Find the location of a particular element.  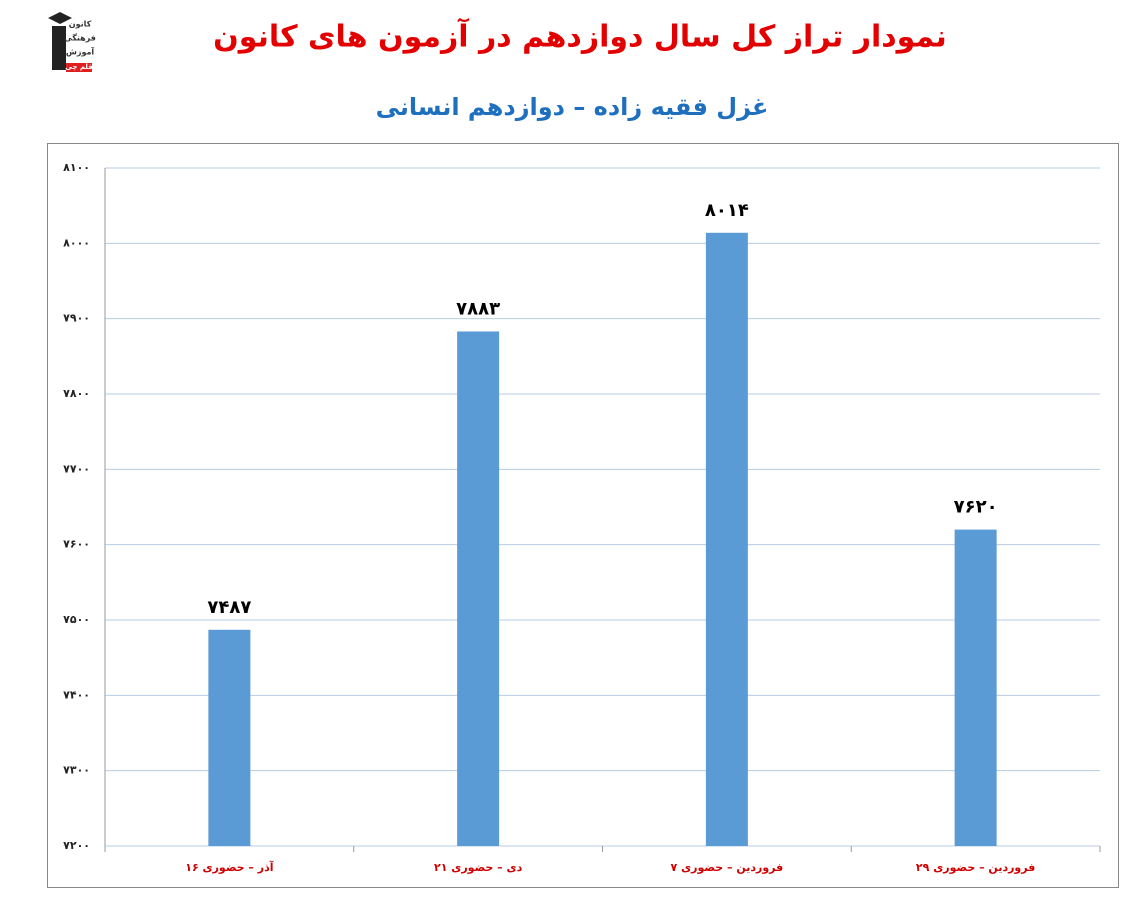

y-tick-label: ۷۵۰۰ is located at coordinates (76, 619).